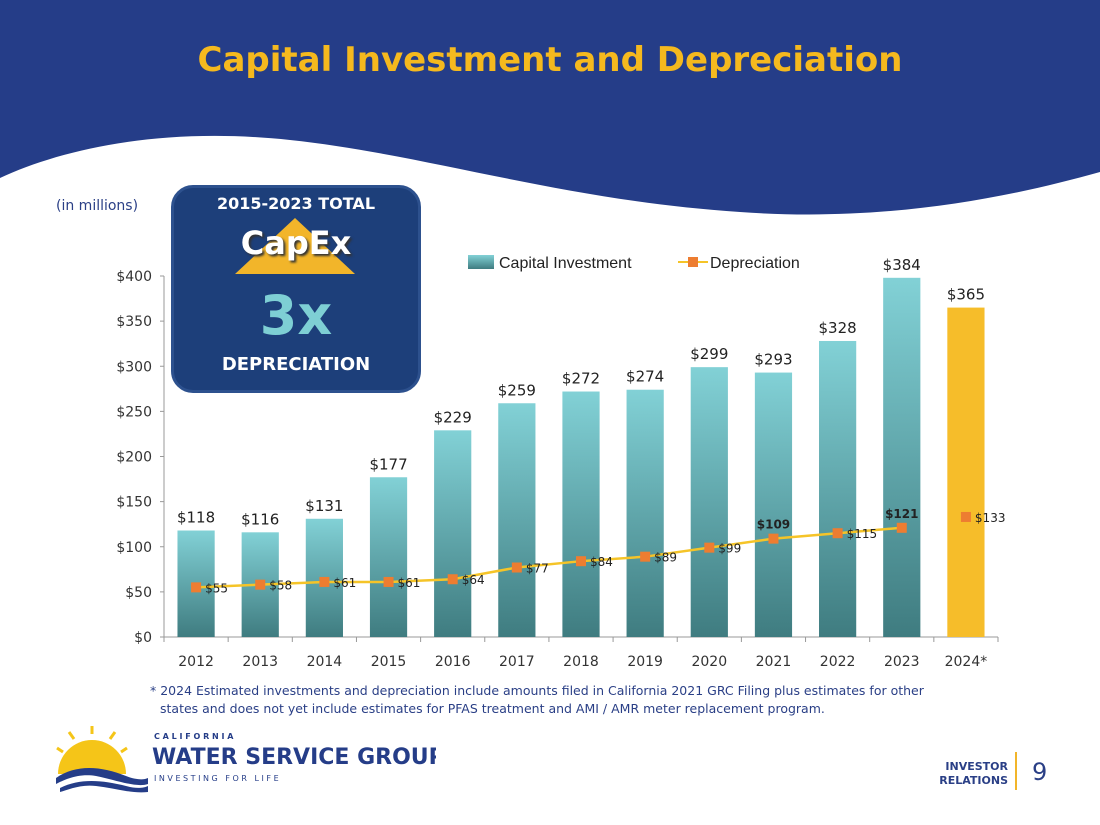 The height and width of the screenshot is (825, 1100). Describe the element at coordinates (296, 203) in the screenshot. I see `callout-total-label: 2015-2023 TOTAL` at that location.